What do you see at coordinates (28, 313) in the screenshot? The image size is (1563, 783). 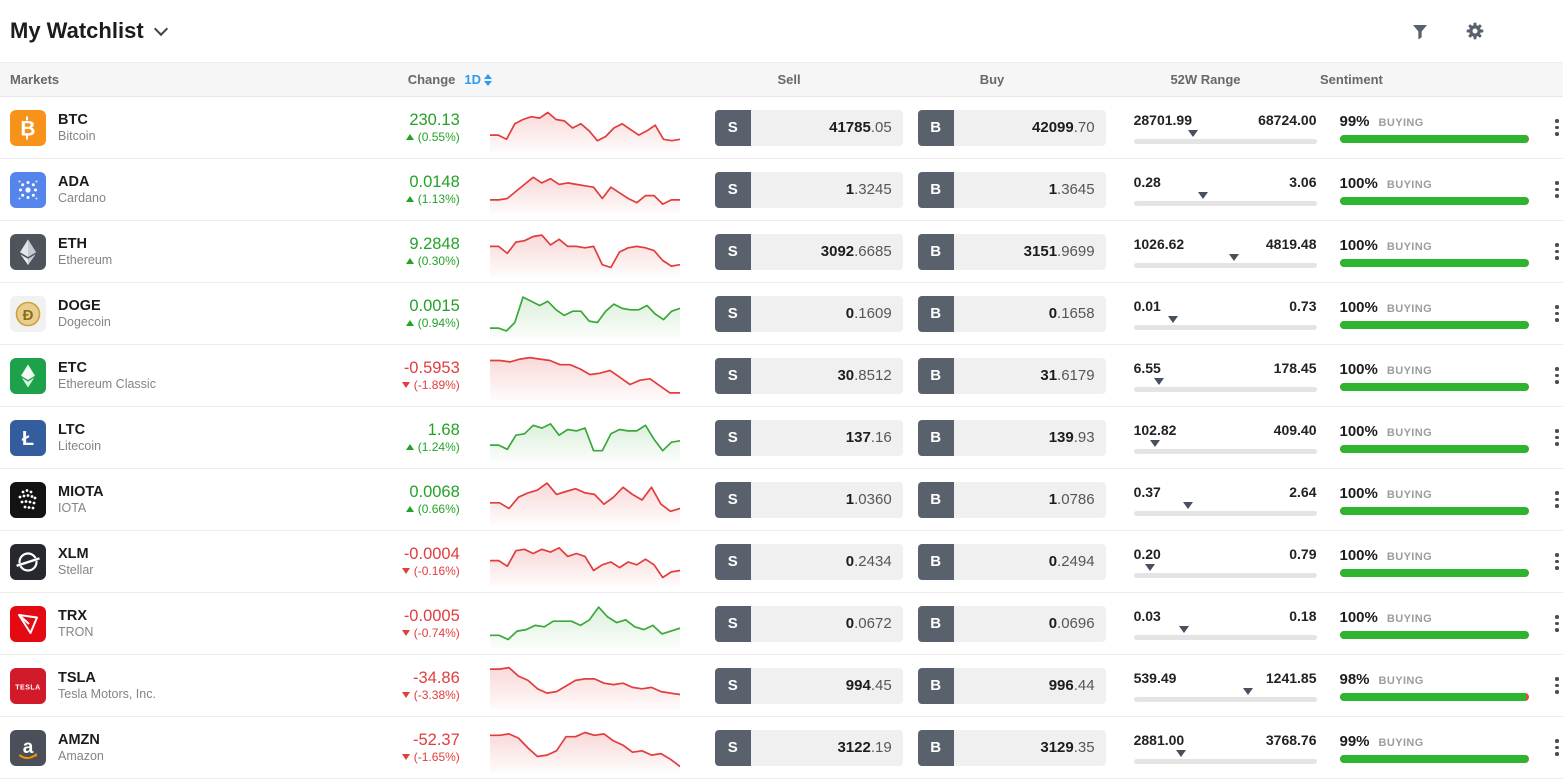 I see `doge-icon: Ð` at bounding box center [28, 313].